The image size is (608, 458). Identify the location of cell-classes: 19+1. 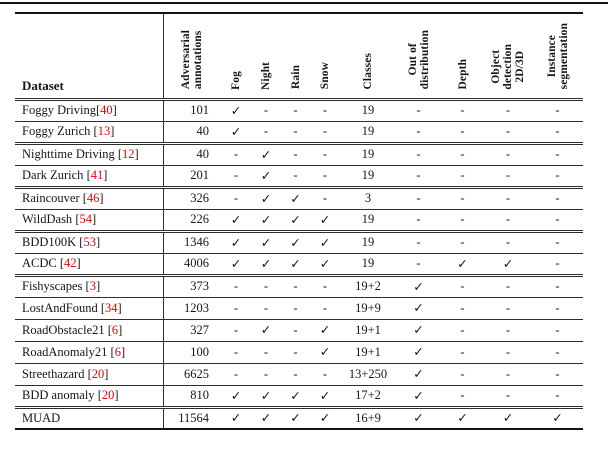
(368, 329).